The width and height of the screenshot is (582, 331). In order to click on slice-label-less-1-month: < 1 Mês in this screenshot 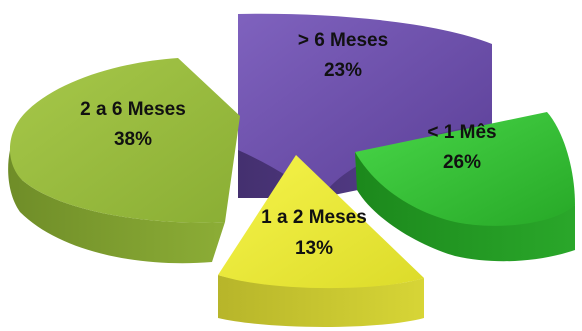, I will do `click(461, 132)`.